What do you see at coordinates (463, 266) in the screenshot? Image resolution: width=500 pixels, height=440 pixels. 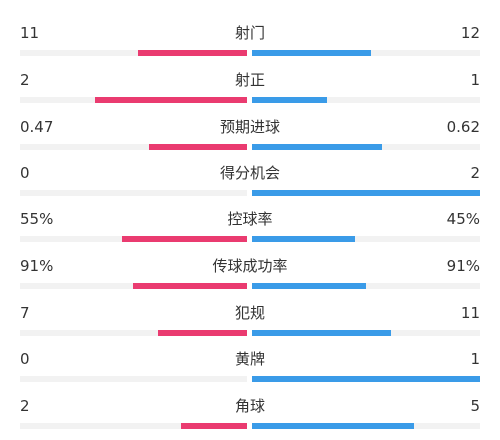 I see `away-value: 91%` at bounding box center [463, 266].